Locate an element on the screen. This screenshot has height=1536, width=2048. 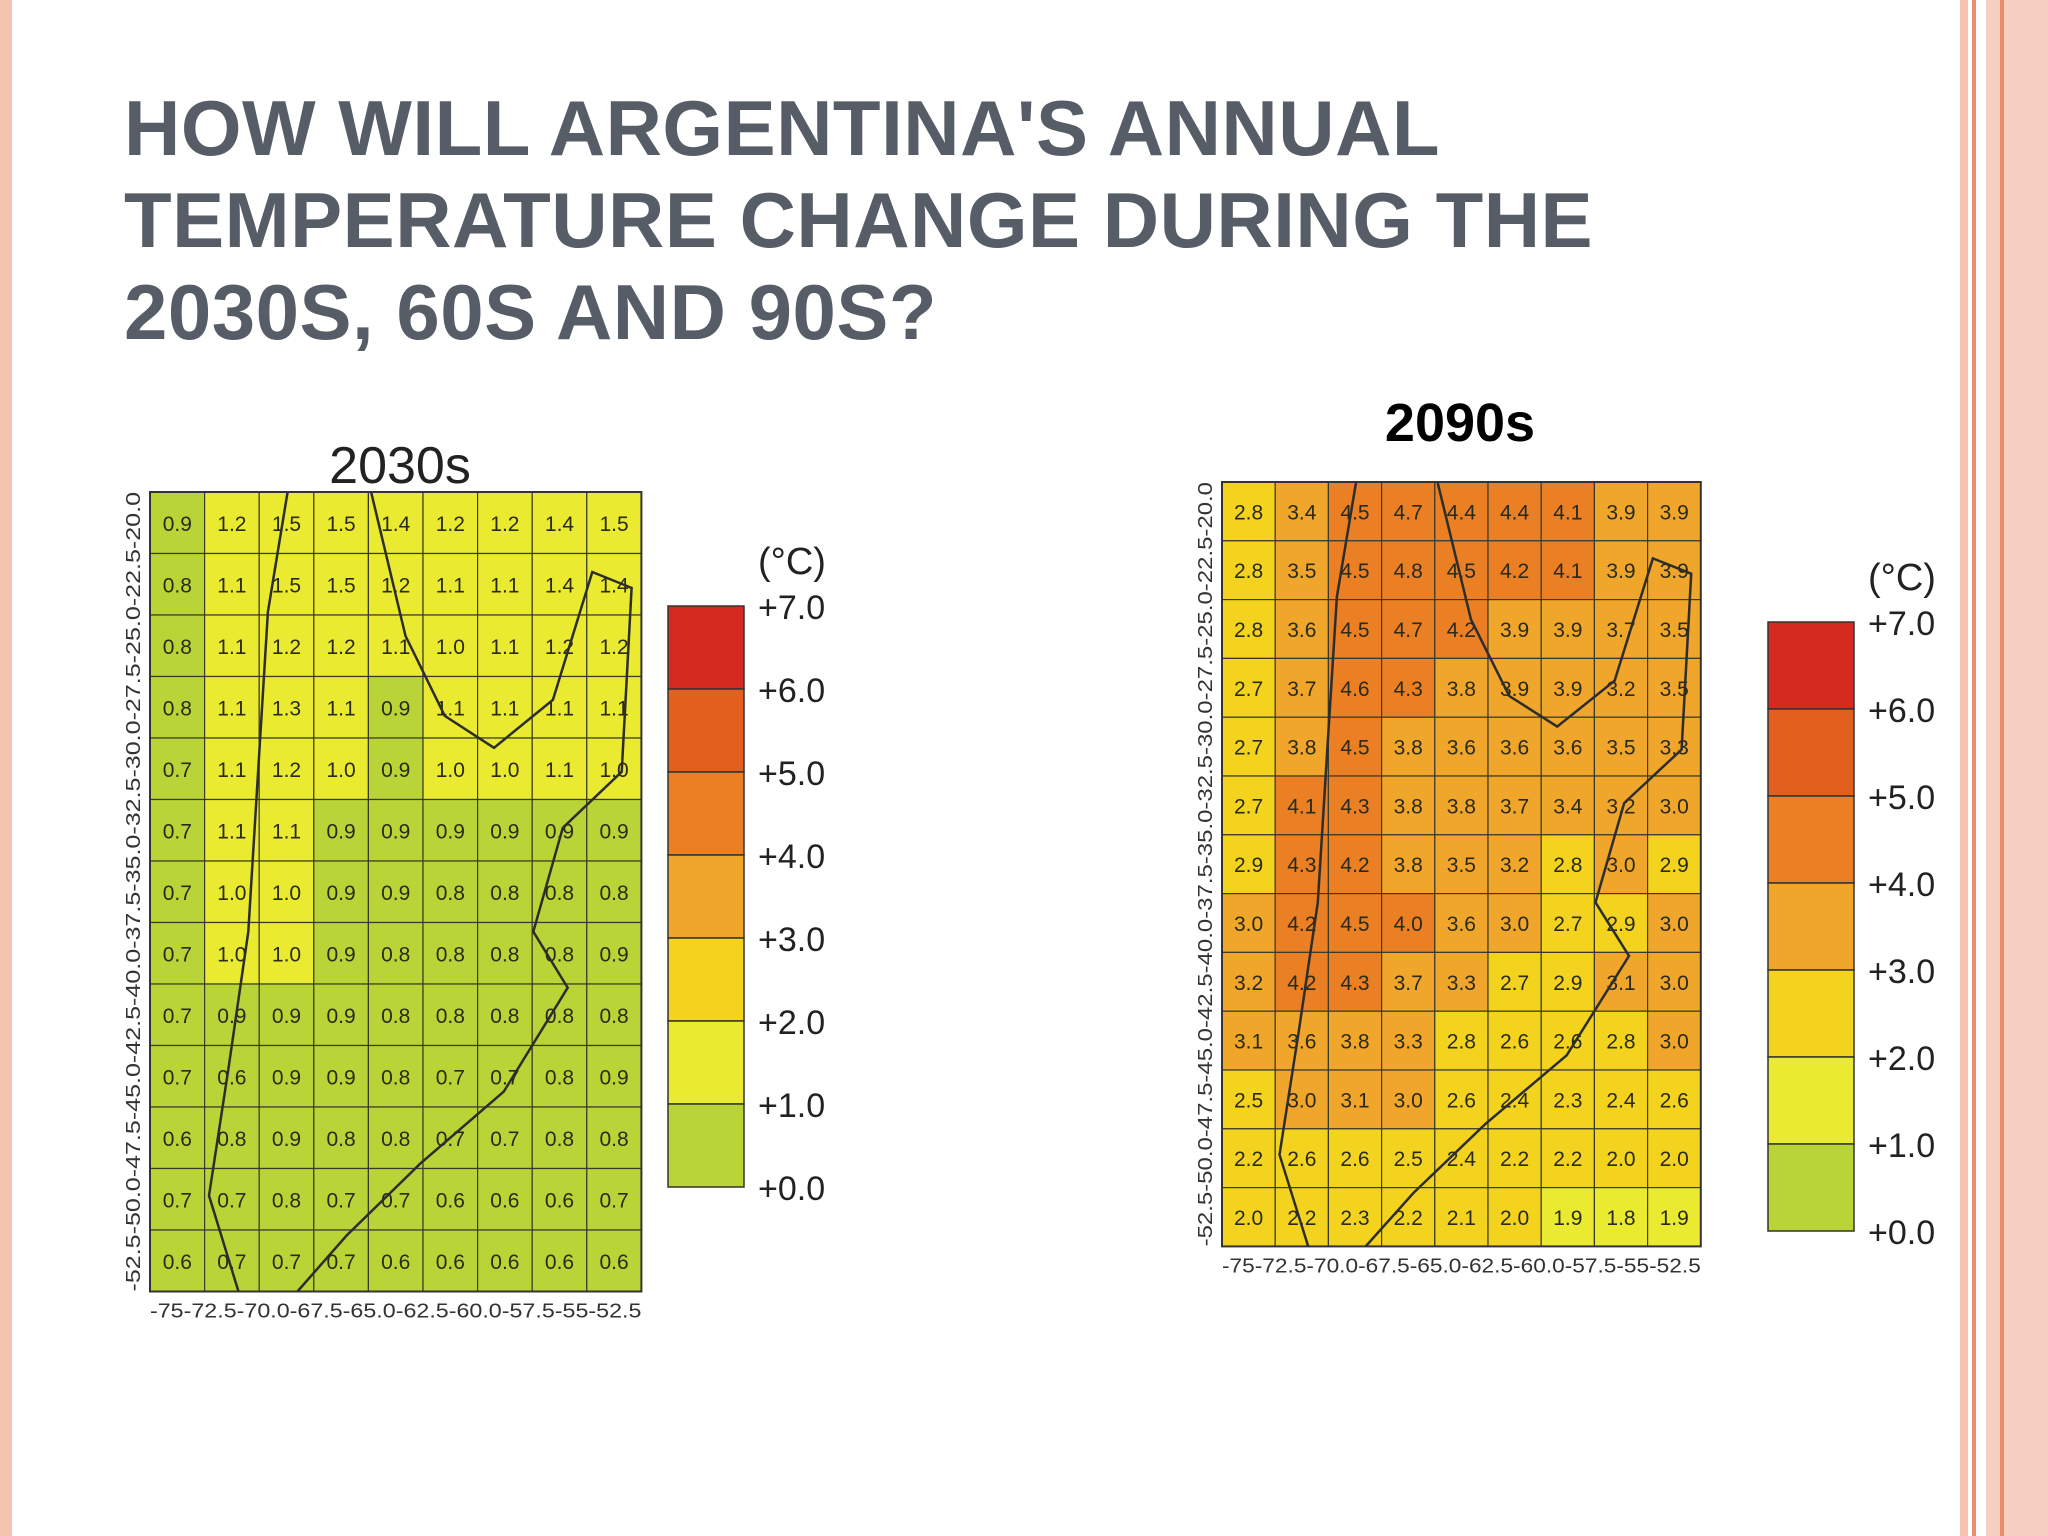
map-title-2030s: 2030s is located at coordinates (400, 466).